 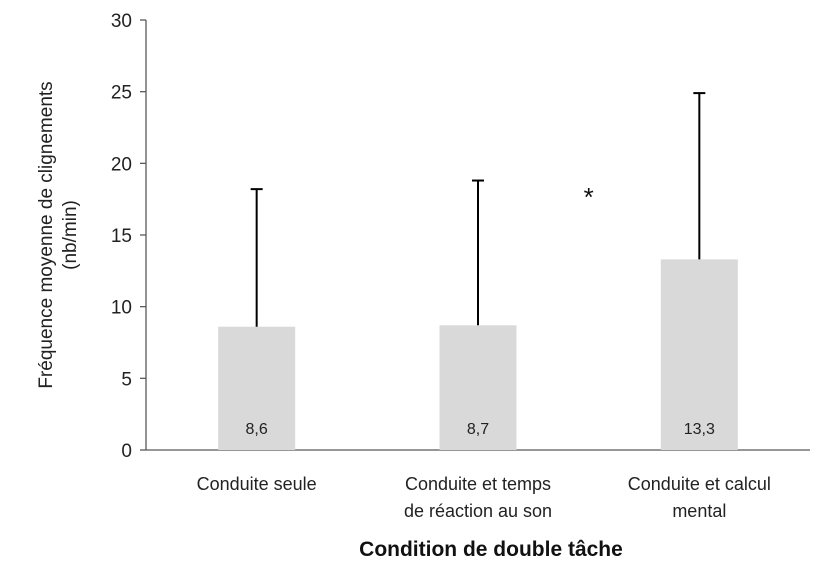 I want to click on bar-value-label: 13,3, so click(x=699, y=429).